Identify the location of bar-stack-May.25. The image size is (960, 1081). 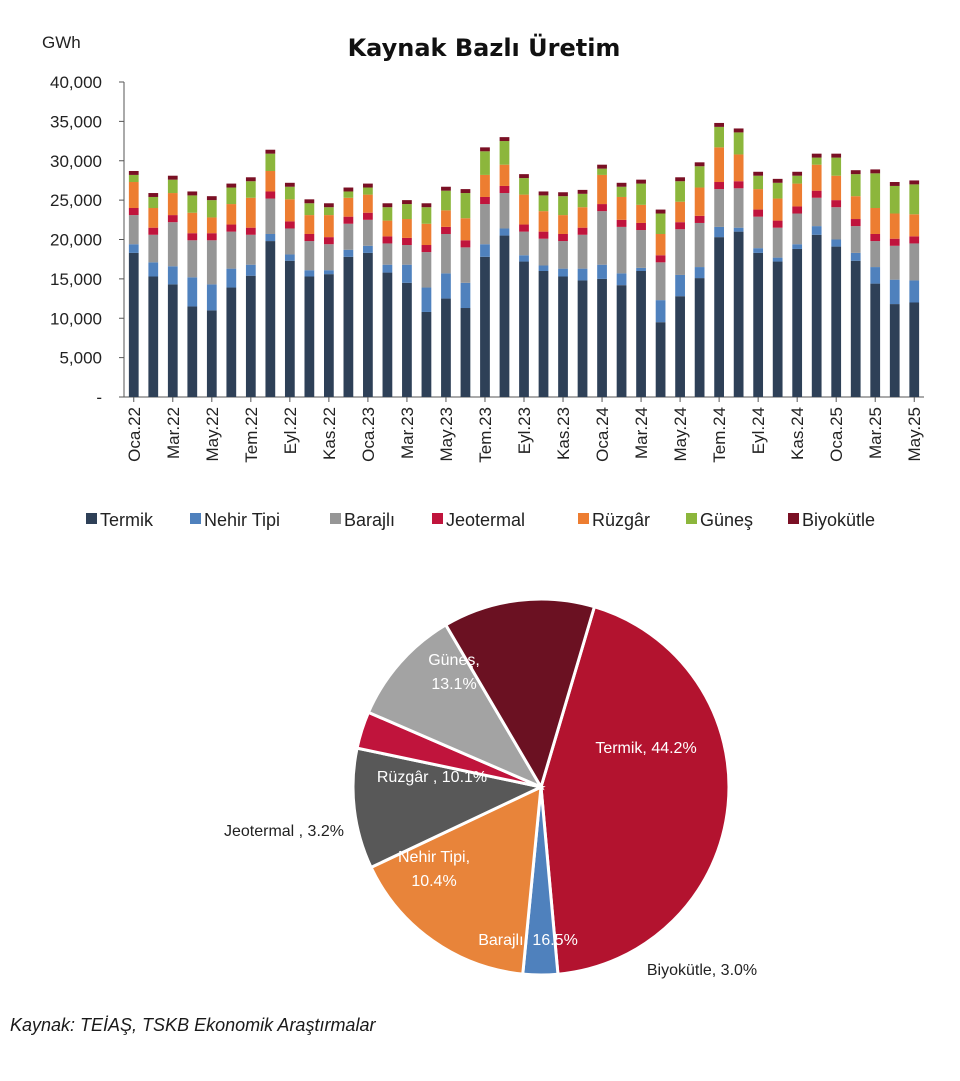
(914, 288).